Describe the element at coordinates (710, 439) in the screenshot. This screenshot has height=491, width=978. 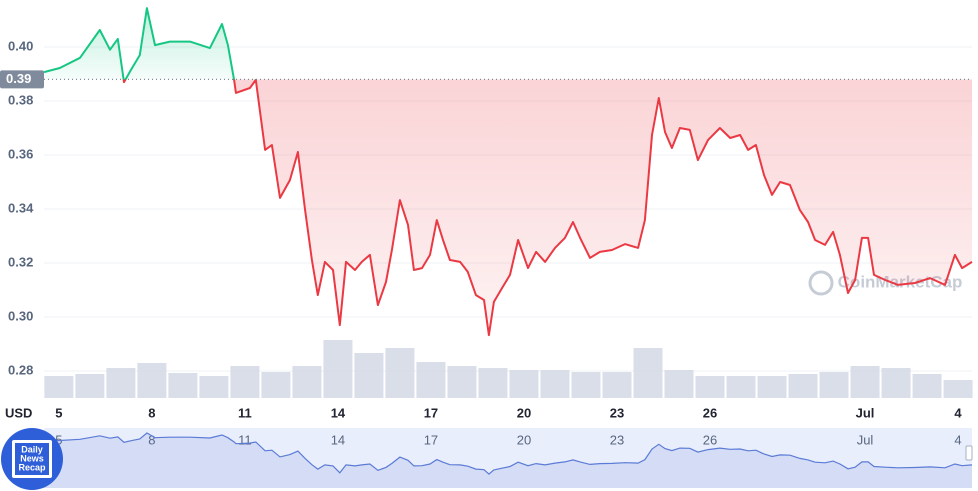
I see `navigator-tick-label: 26` at that location.